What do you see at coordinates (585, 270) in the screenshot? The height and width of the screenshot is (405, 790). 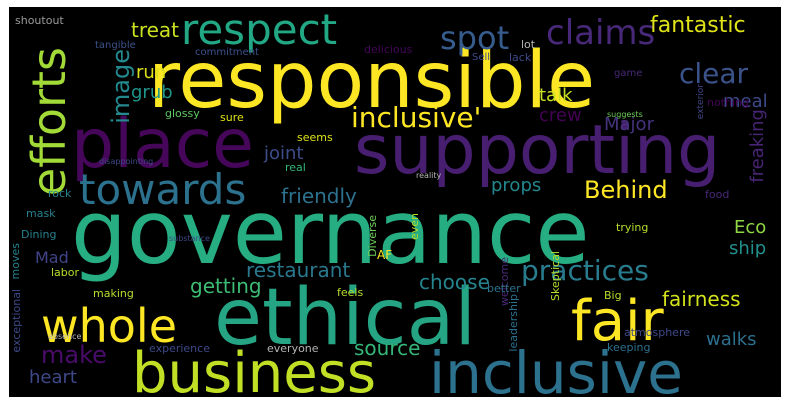 I see `w-practices: practices` at bounding box center [585, 270].